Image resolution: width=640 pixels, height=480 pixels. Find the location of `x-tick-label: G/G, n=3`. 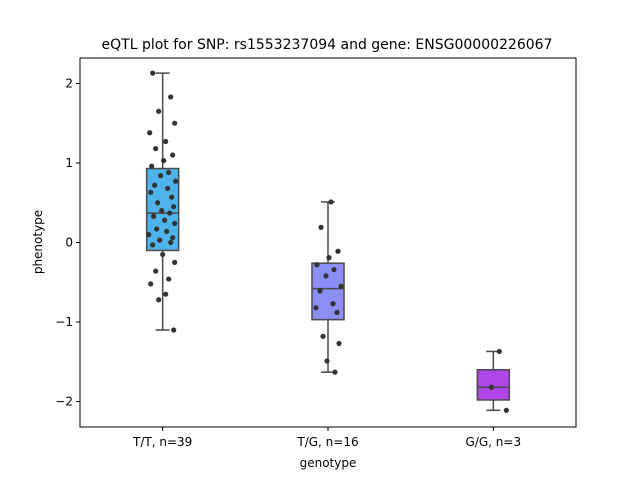

x-tick-label: G/G, n=3 is located at coordinates (494, 442).